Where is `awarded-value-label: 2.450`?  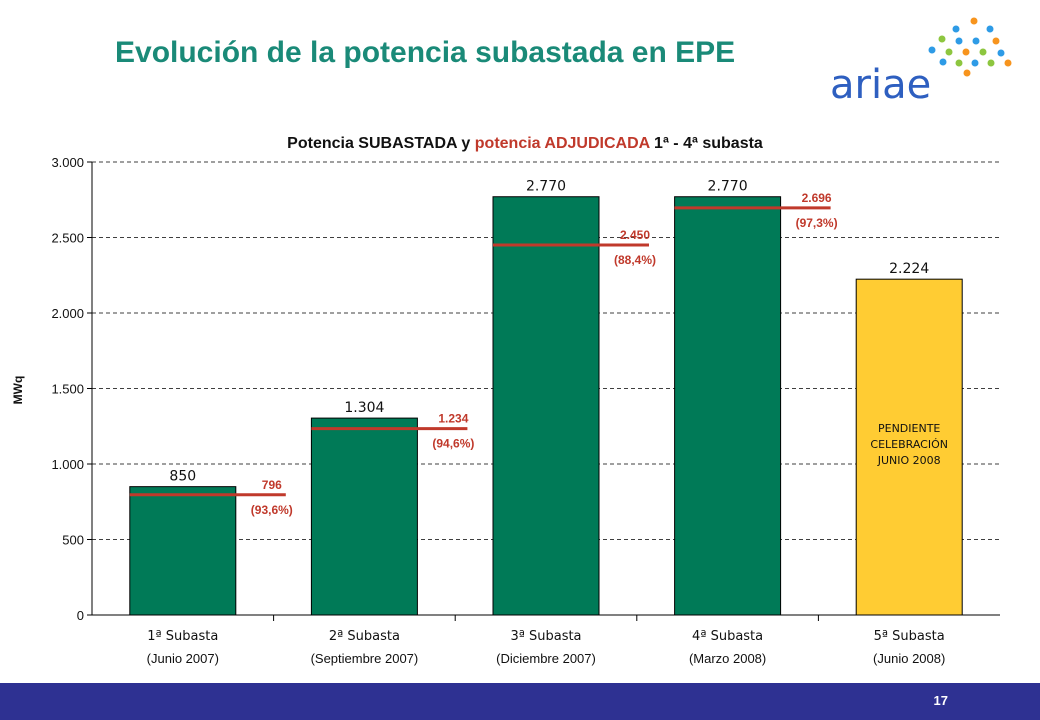
awarded-value-label: 2.450 is located at coordinates (635, 235).